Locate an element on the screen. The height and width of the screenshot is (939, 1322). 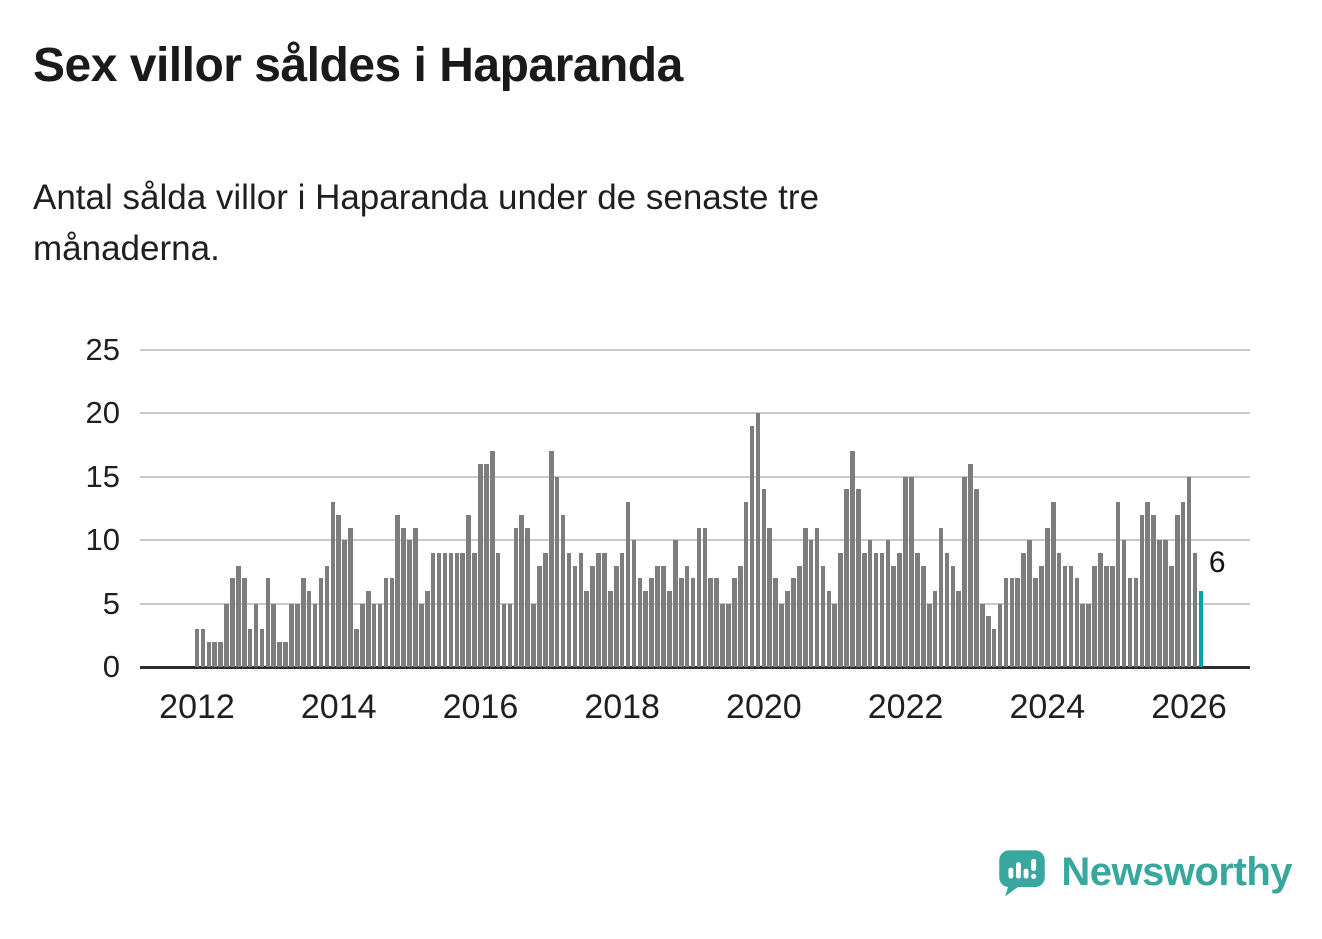
brand-footer: Newsworthy is located at coordinates (1144, 872).